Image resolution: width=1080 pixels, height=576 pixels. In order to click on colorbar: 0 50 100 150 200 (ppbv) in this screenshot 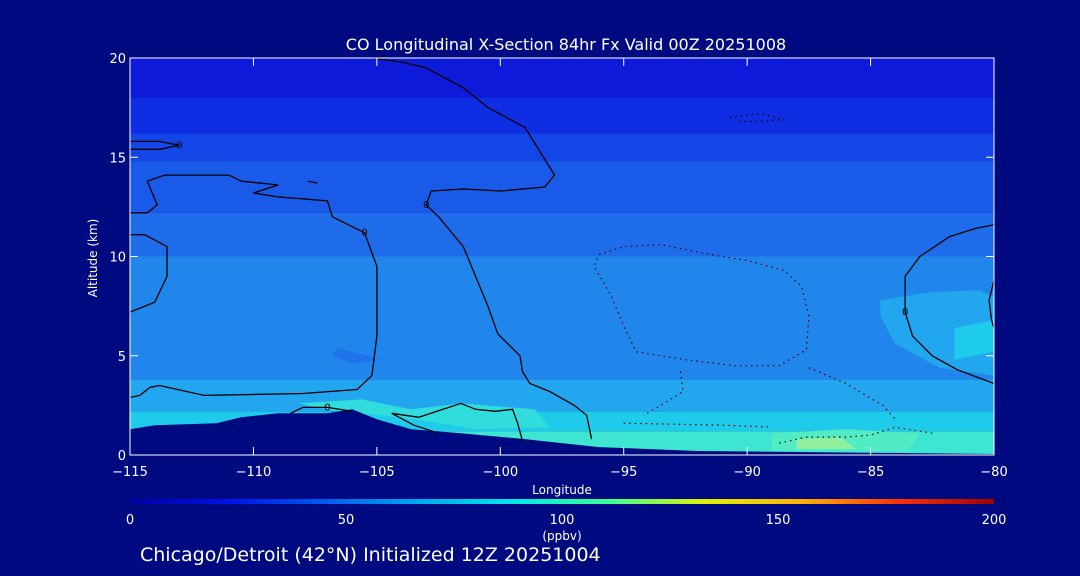, I will do `click(566, 521)`.